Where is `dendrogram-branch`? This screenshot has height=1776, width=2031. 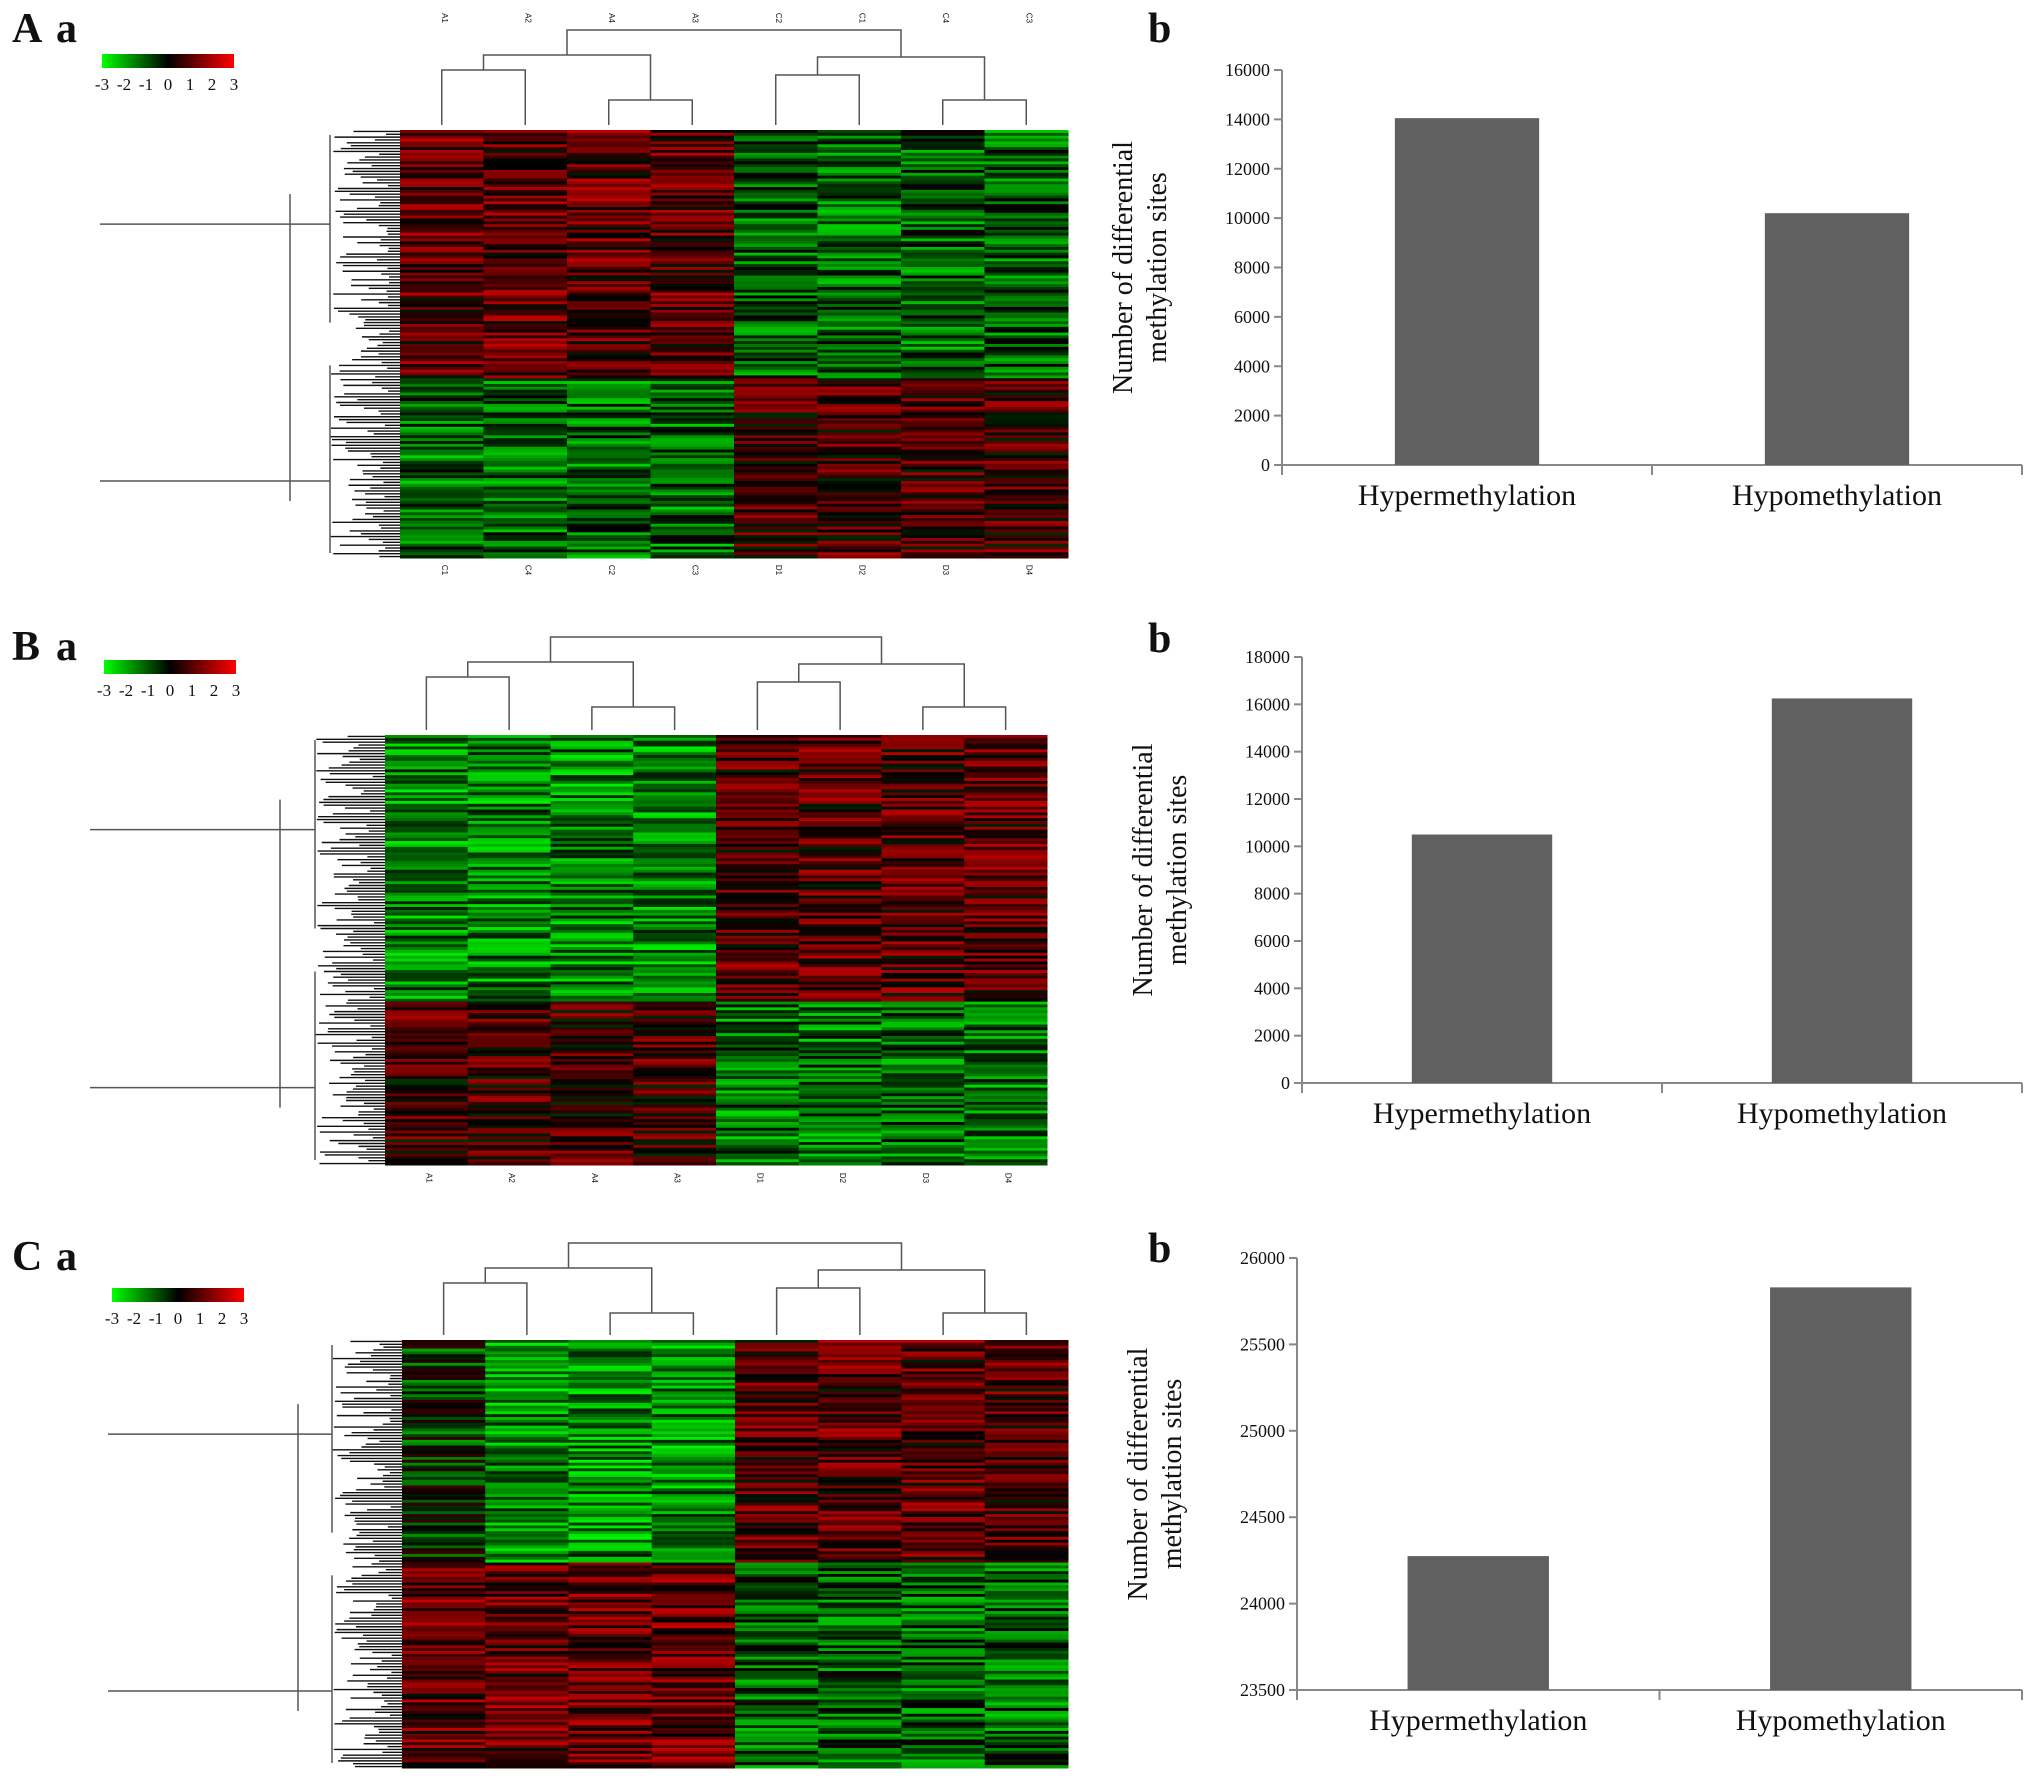
dendrogram-branch is located at coordinates (220, 1554).